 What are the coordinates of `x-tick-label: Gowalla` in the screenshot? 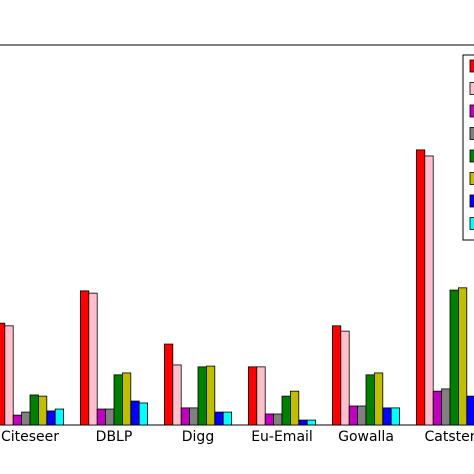 It's located at (366, 437).